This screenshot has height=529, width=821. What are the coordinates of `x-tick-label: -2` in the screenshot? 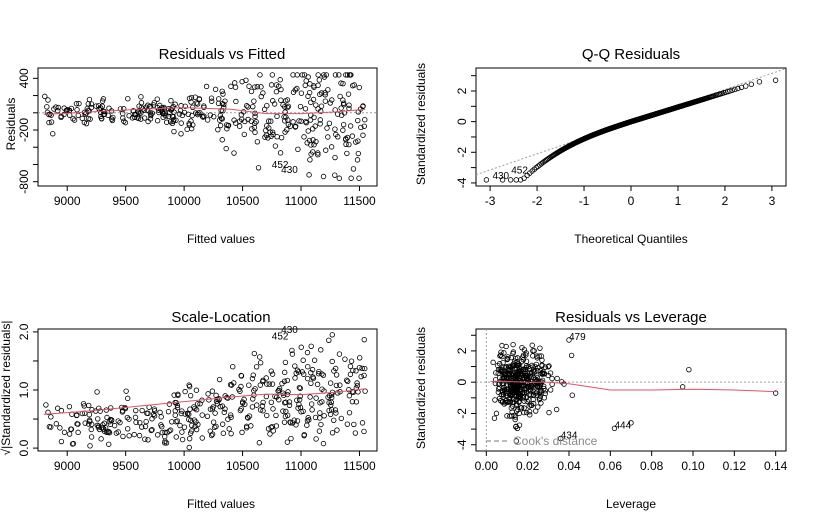 It's located at (537, 201).